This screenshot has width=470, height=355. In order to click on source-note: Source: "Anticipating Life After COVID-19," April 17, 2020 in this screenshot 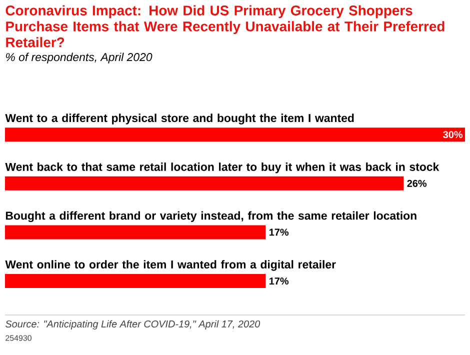, I will do `click(132, 325)`.